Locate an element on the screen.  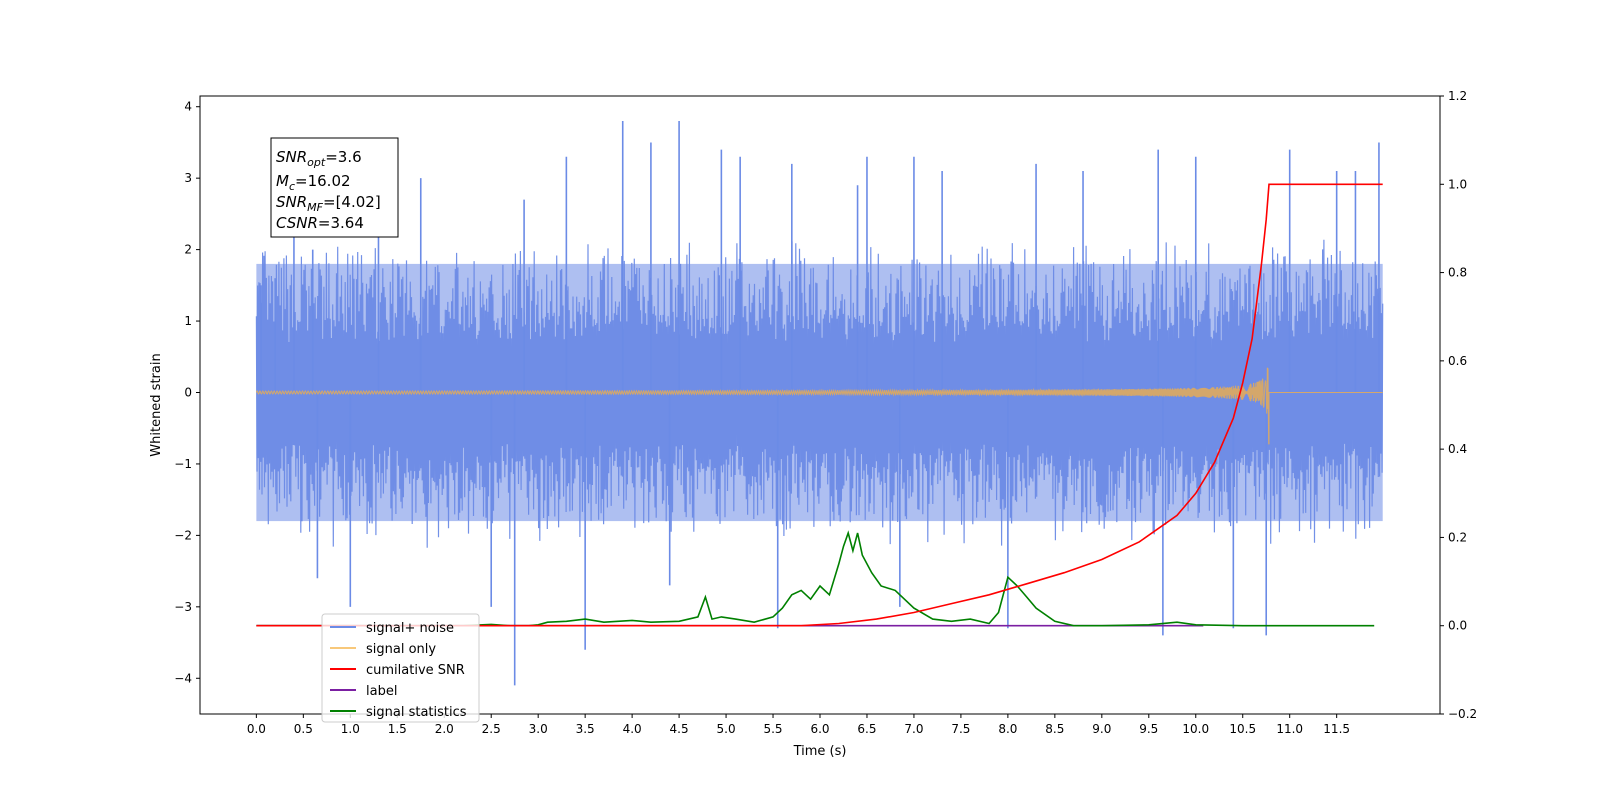
x-tick-label: 9.5 is located at coordinates (1148, 729).